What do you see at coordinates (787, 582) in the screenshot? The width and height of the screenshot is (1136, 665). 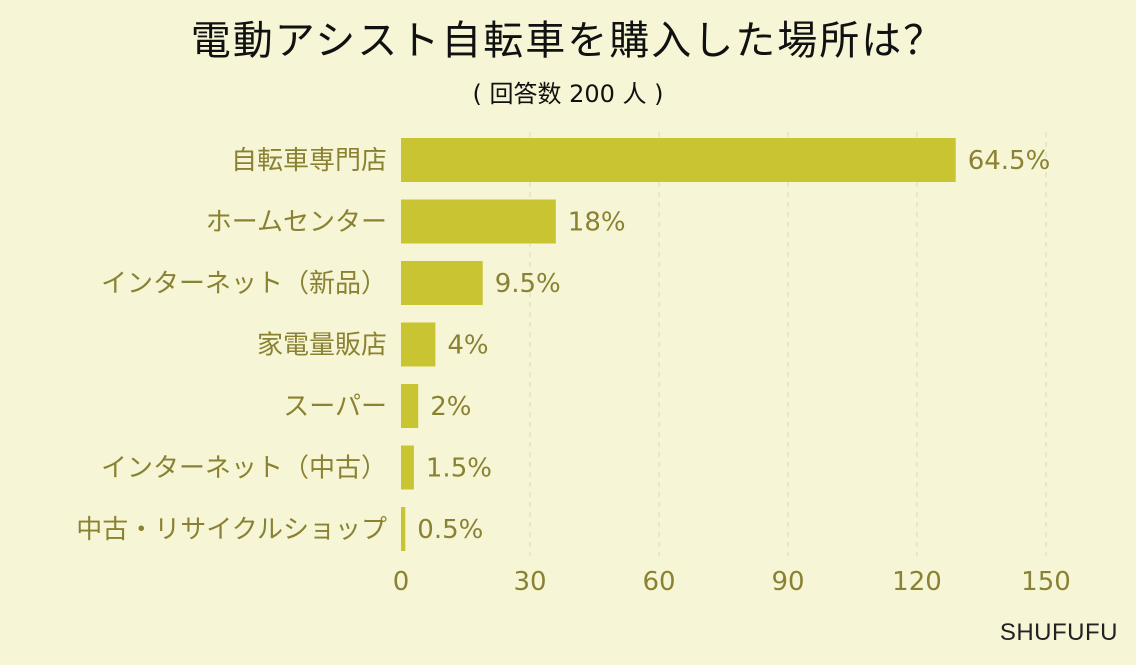 I see `x-tick-label: 90` at bounding box center [787, 582].